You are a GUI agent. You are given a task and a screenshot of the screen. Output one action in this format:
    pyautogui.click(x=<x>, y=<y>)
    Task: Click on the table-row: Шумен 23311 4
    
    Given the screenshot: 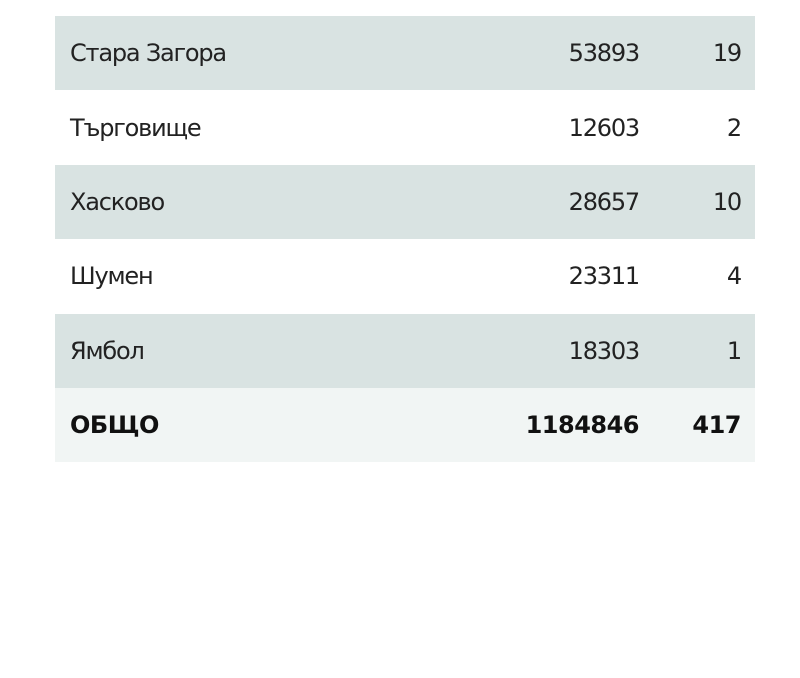 What is the action you would take?
    pyautogui.click(x=405, y=276)
    